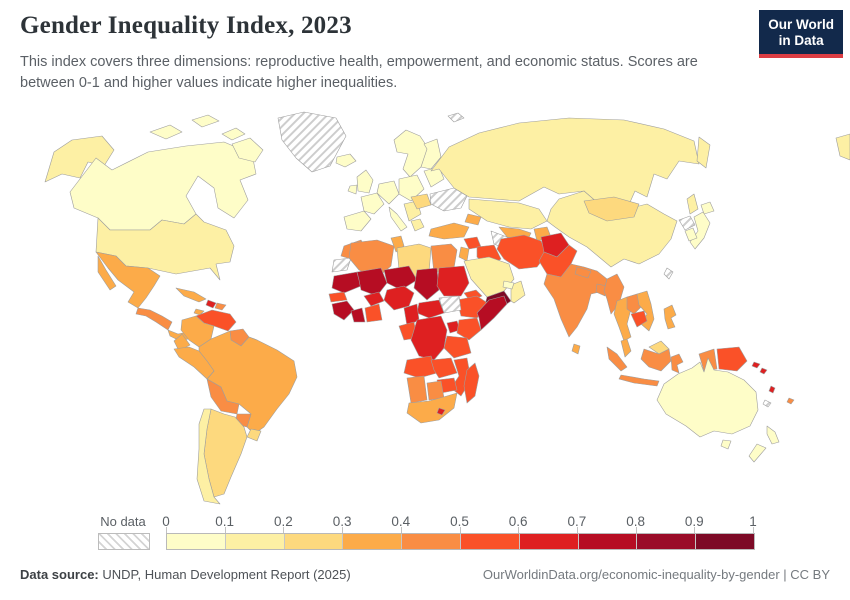  I want to click on region-western-sahara, so click(341, 265).